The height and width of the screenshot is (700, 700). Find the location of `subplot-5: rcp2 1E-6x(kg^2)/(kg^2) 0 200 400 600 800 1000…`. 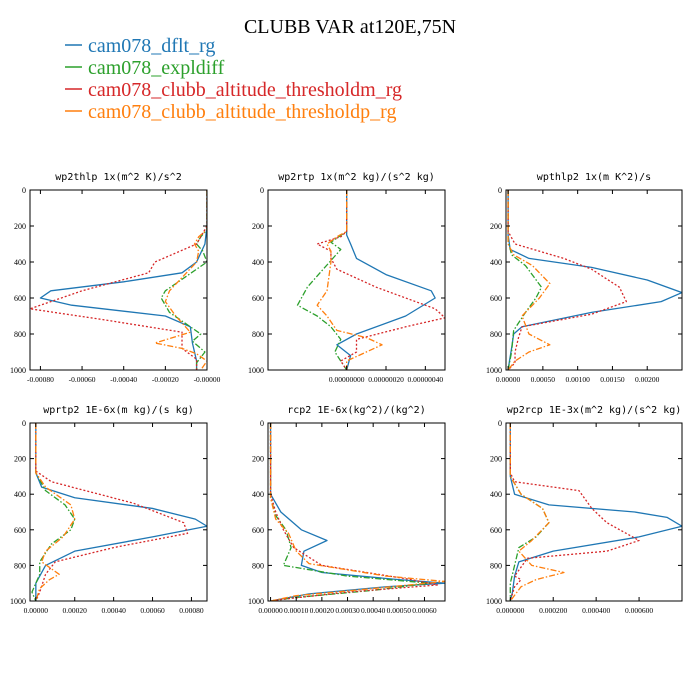

subplot-5: rcp2 1E-6x(kg^2)/(kg^2) 0 200 400 600 800 1000… is located at coordinates (347, 510).